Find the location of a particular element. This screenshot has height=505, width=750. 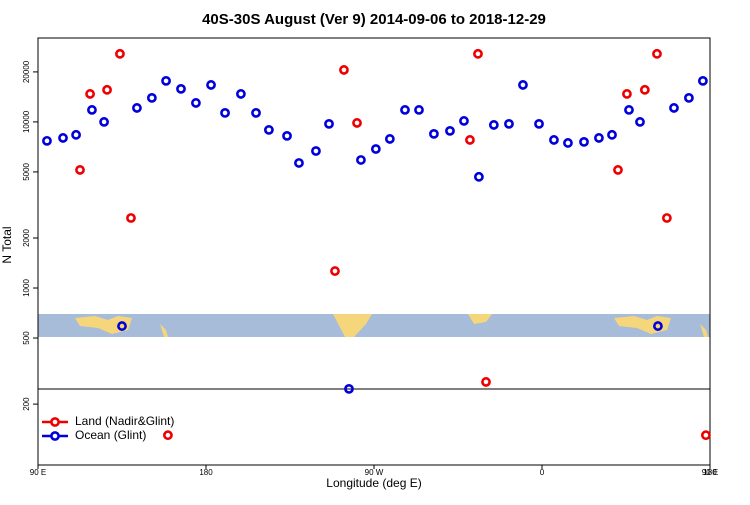

legend-label: Land (Nadir&Glint) is located at coordinates (124, 421).